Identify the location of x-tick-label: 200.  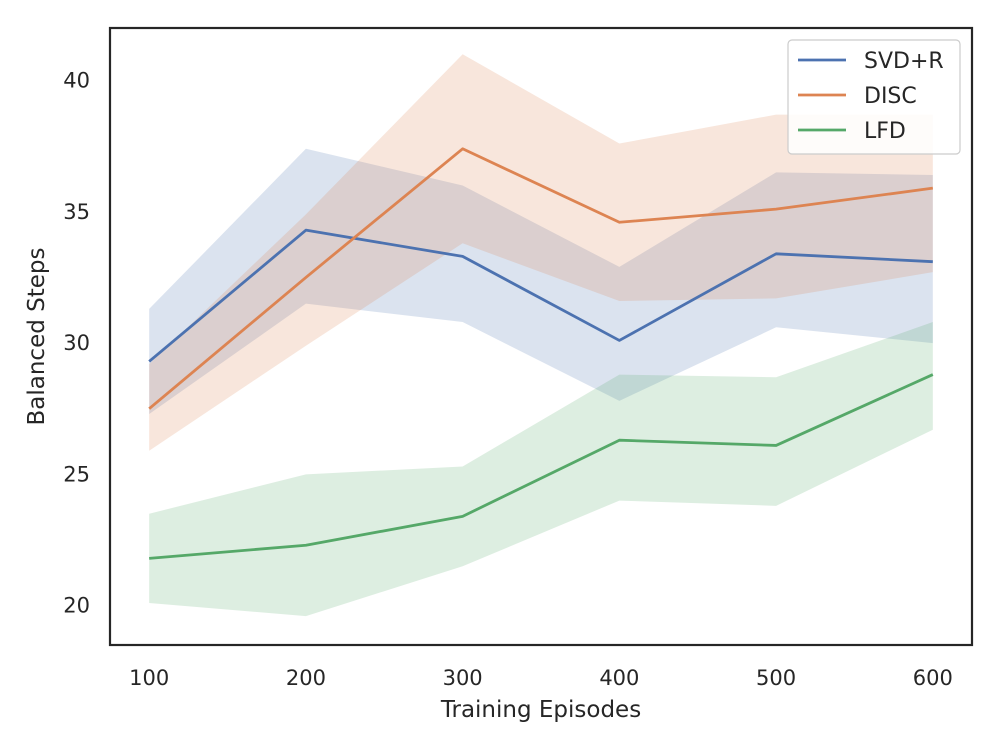
(306, 678).